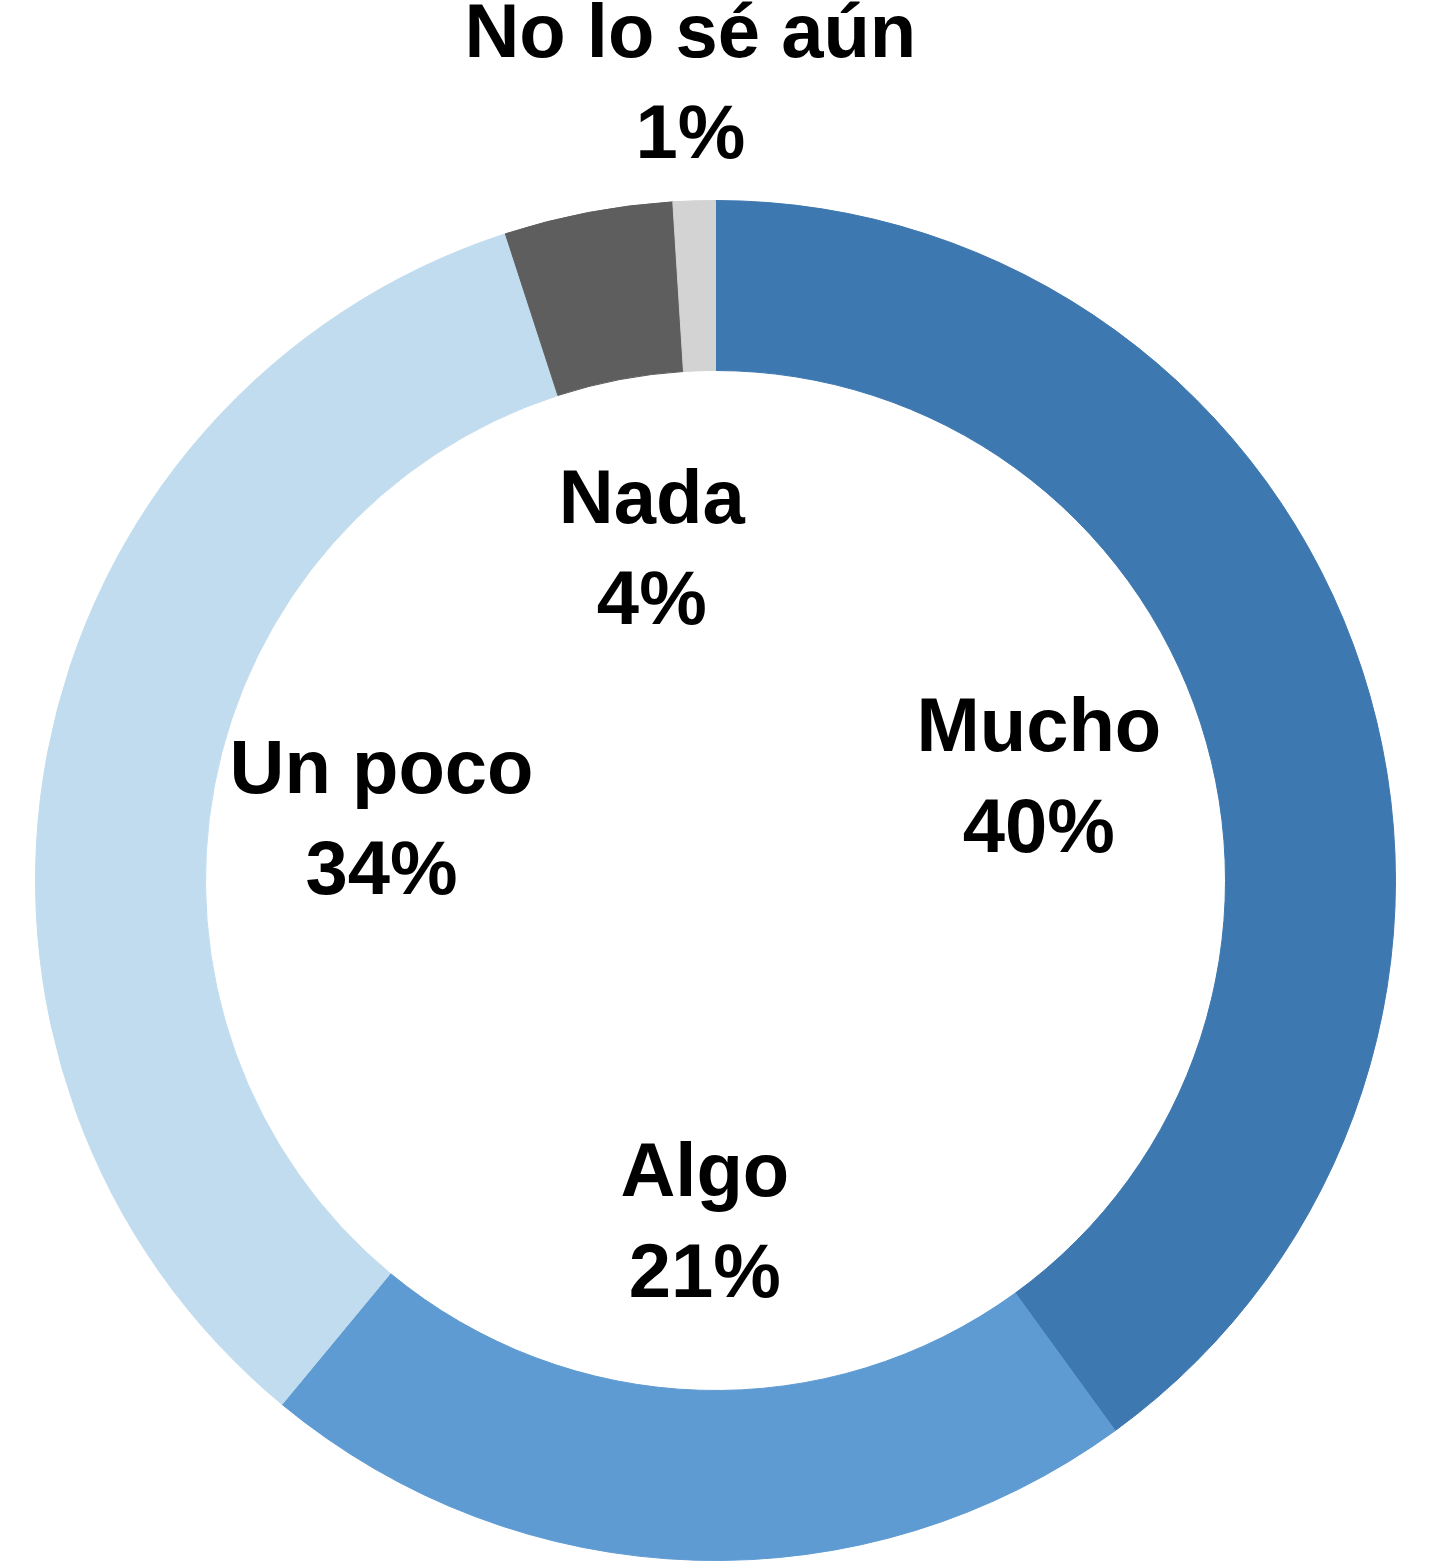 This screenshot has height=1568, width=1430. Describe the element at coordinates (381, 766) in the screenshot. I see `slice-label: Un poco` at that location.